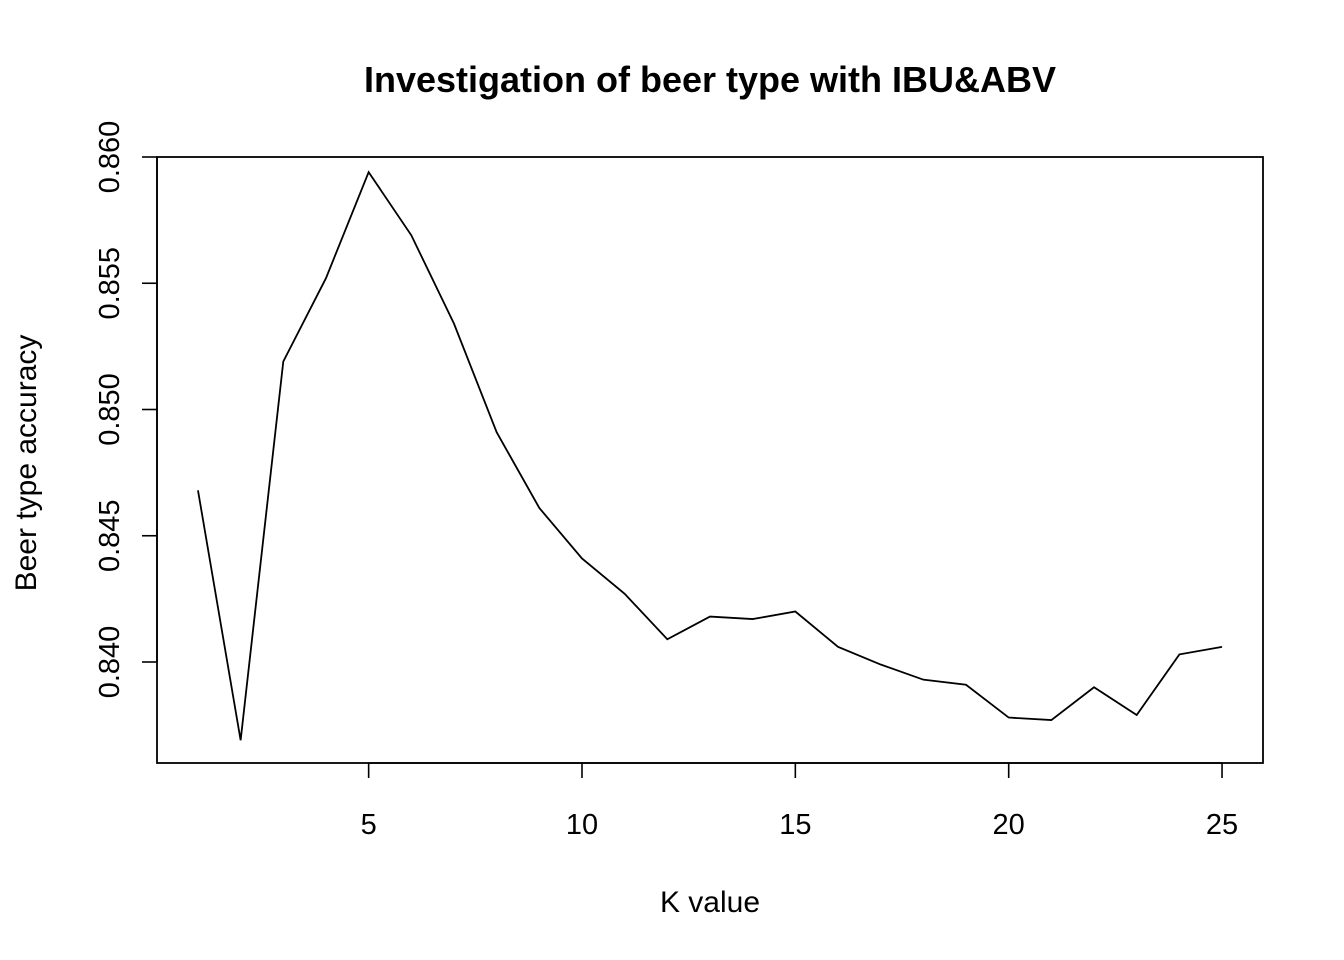  I want to click on x-tick-label: 5, so click(369, 825).